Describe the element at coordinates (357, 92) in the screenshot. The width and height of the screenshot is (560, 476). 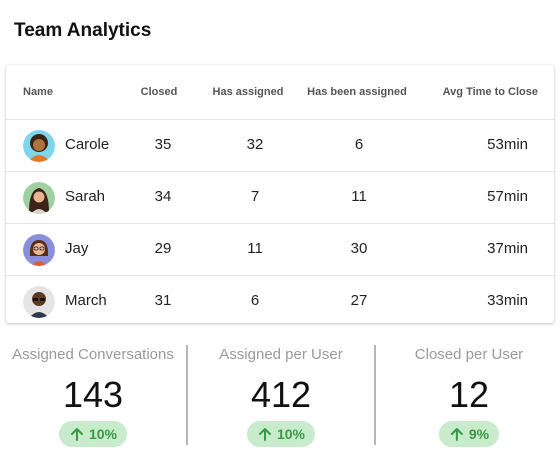
I see `col-has-been-assigned: Has been assigned` at that location.